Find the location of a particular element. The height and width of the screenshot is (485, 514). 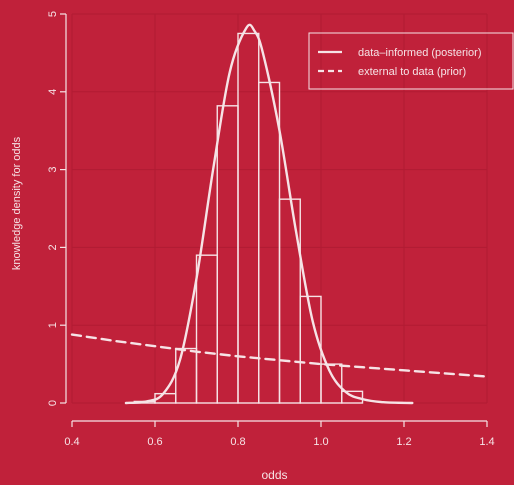

x-axis-title: odds is located at coordinates (274, 475).